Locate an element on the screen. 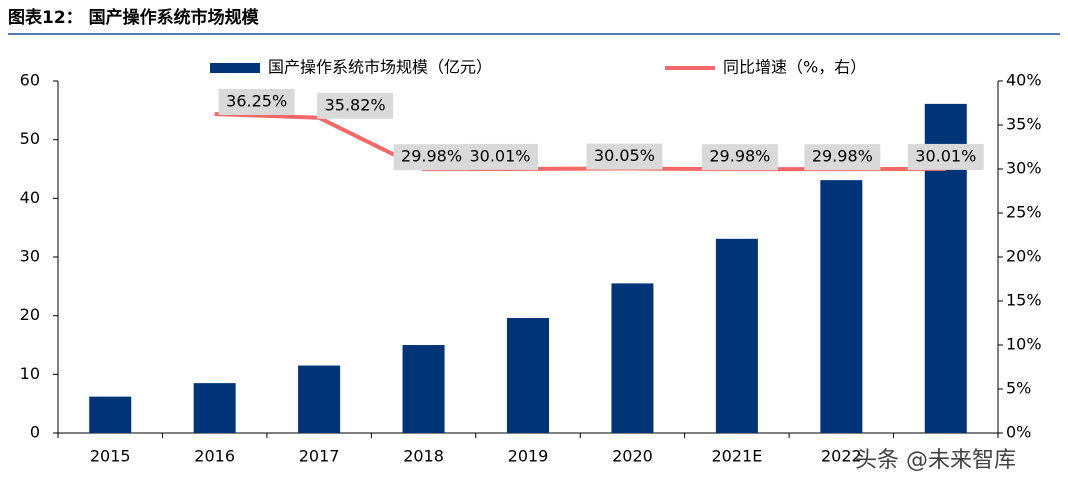 The height and width of the screenshot is (487, 1068). x-tick-label: 2020 is located at coordinates (632, 456).